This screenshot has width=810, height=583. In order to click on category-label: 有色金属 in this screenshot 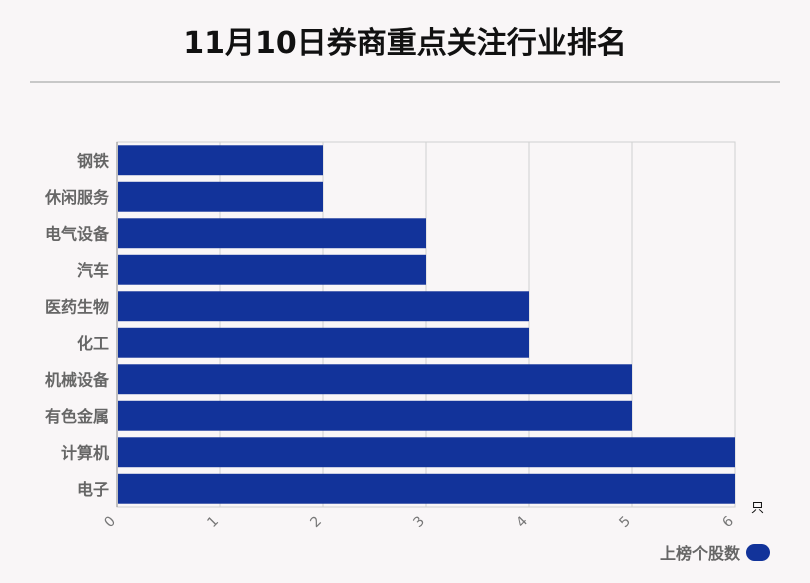, I will do `click(77, 416)`.